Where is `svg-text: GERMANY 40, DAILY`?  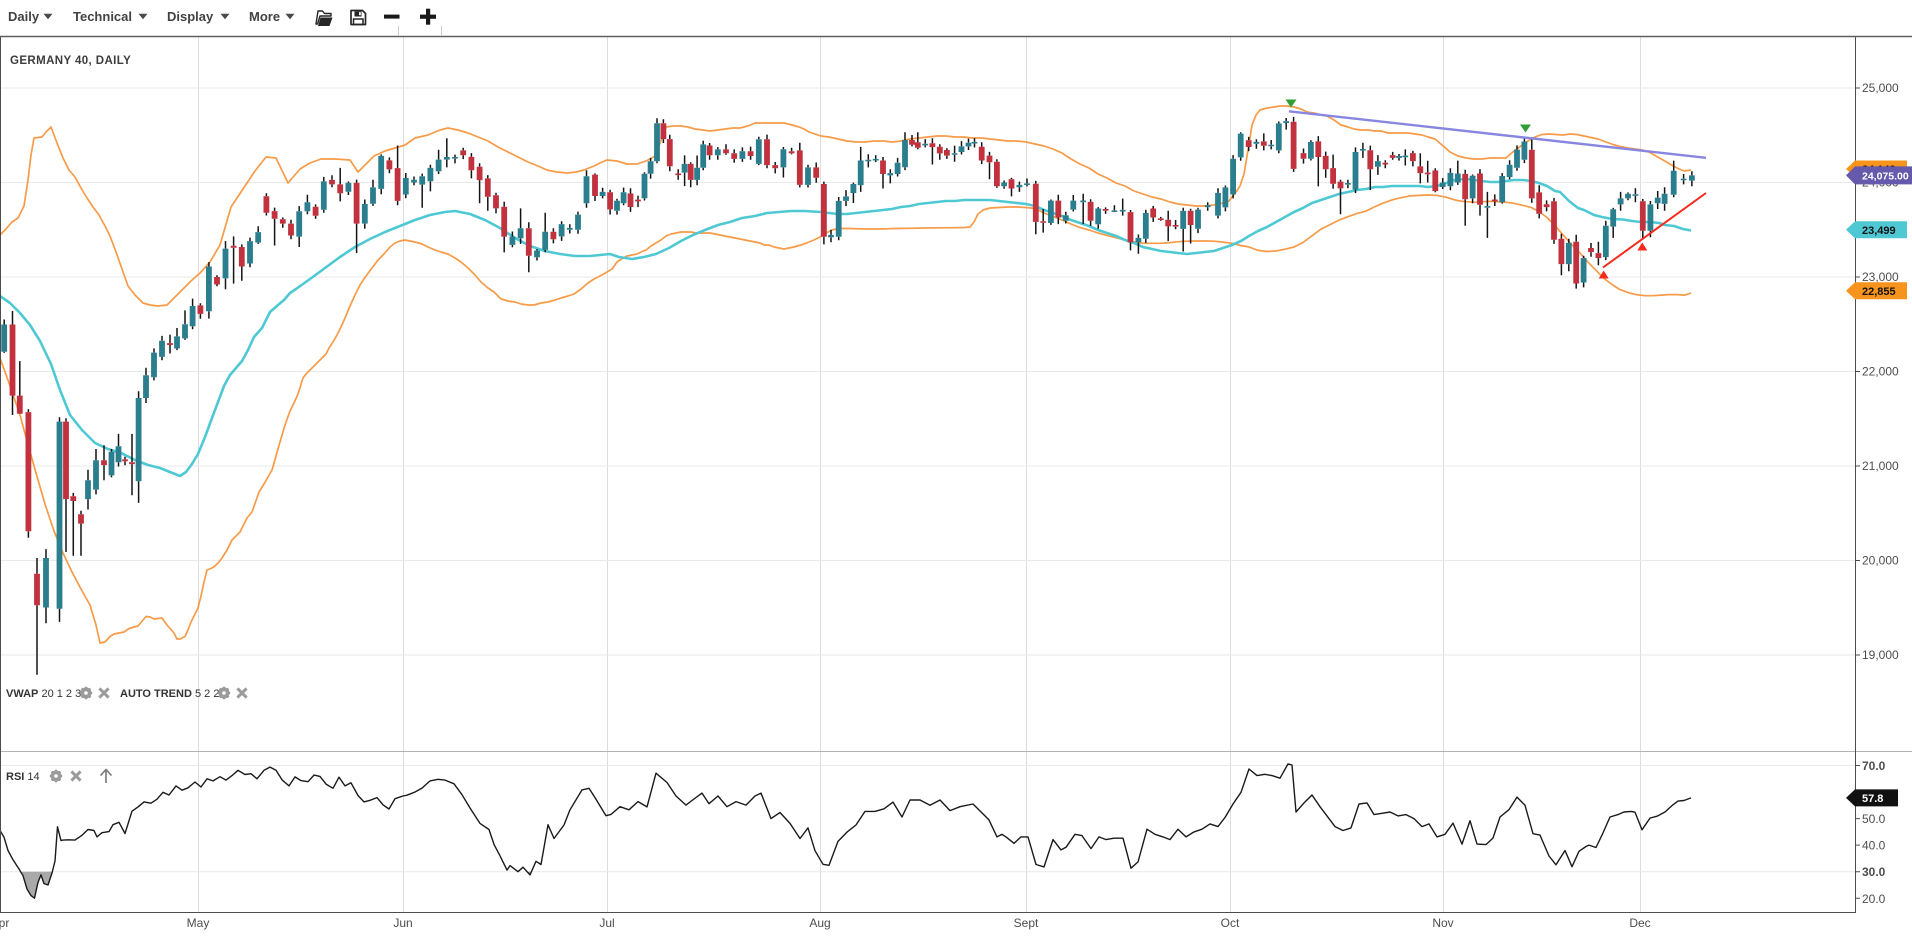
svg-text: GERMANY 40, DAILY is located at coordinates (70, 61).